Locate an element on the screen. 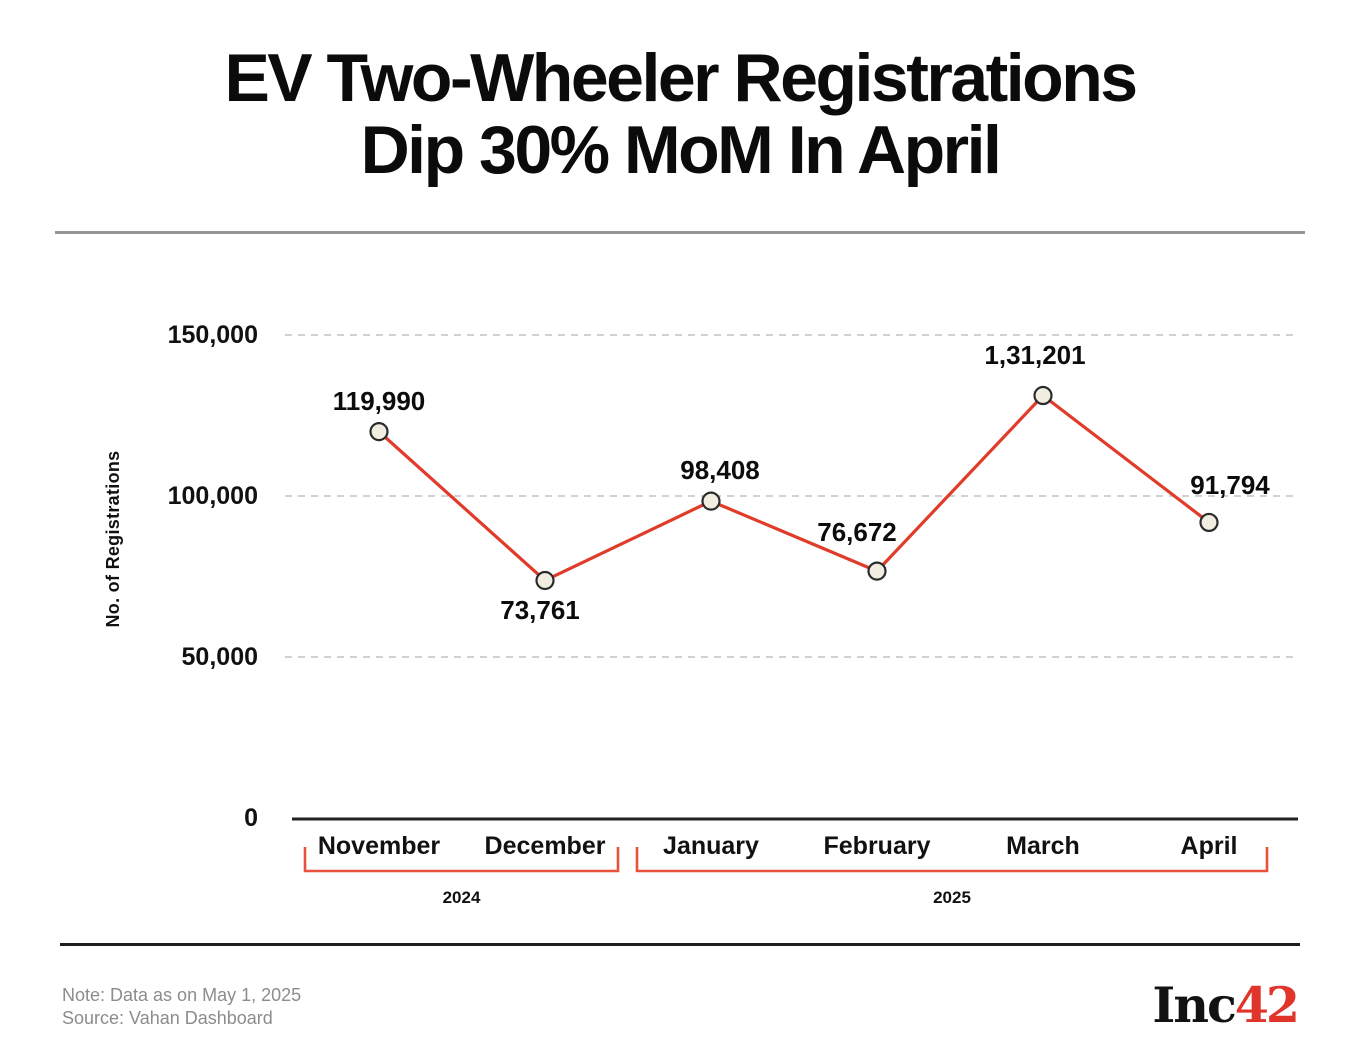 The image size is (1360, 1064). month-label: December is located at coordinates (545, 846).